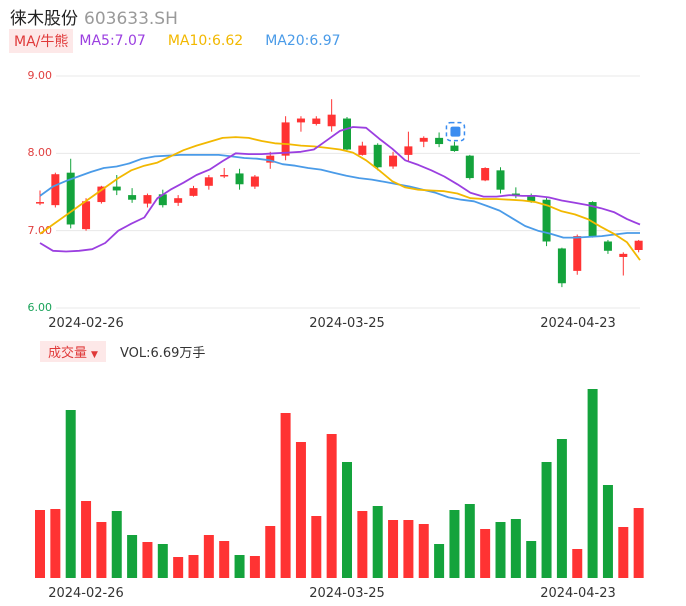 The height and width of the screenshot is (606, 686). I want to click on date-tick-1: 2024-03-25, so click(347, 323).